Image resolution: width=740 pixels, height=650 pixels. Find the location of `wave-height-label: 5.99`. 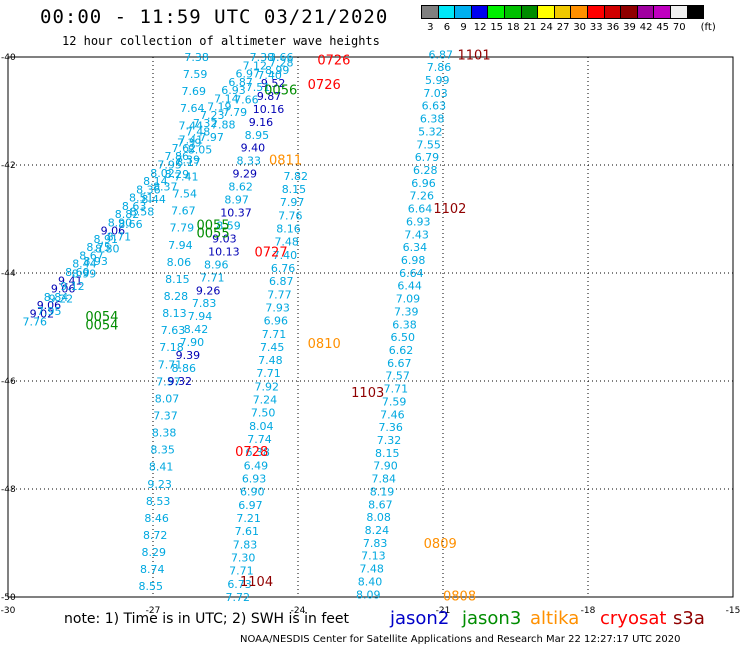

wave-height-label: 5.99 is located at coordinates (437, 80).